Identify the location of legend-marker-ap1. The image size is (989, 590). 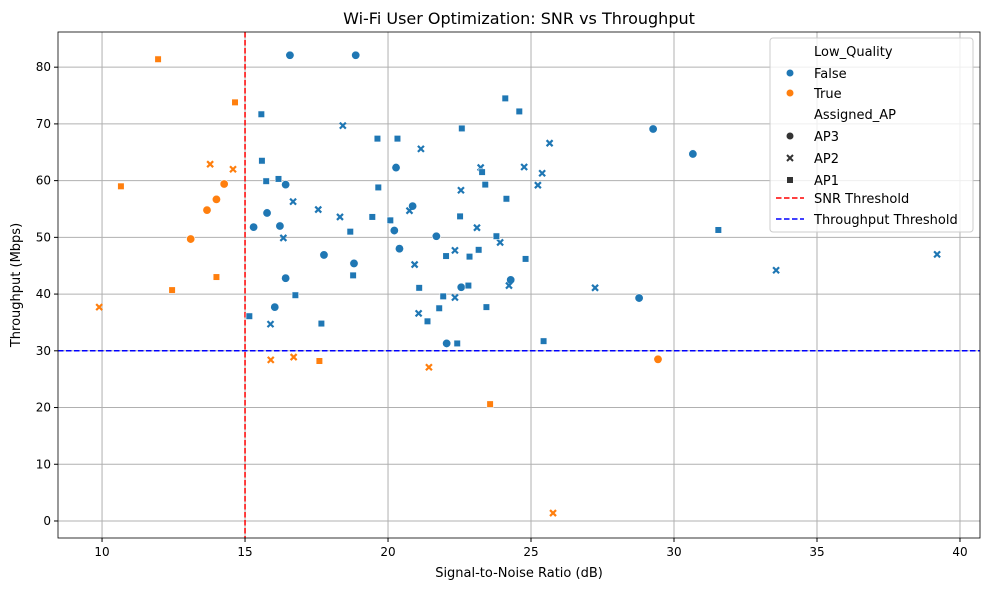
(790, 180).